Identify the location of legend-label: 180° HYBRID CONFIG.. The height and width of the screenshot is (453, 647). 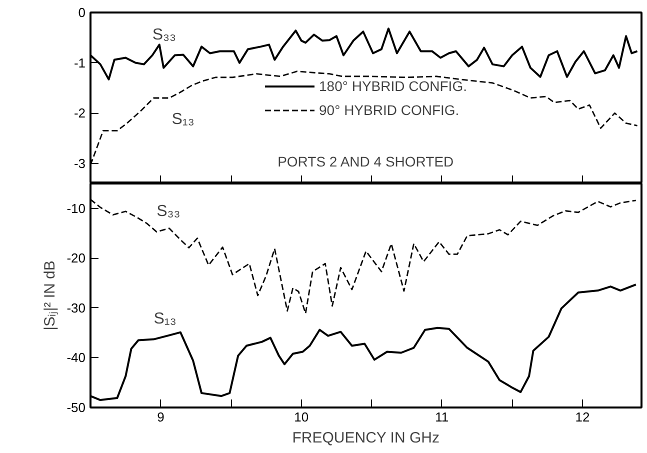
(393, 86).